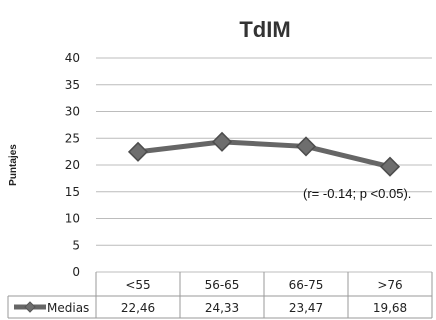 The height and width of the screenshot is (320, 436). I want to click on y-tick-30: 30, so click(72, 112).